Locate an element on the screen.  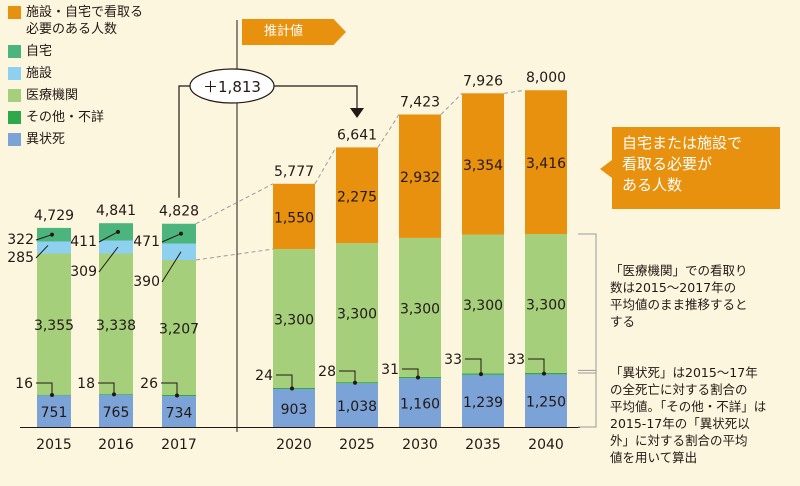
segment-value-label: 734 is located at coordinates (179, 414).